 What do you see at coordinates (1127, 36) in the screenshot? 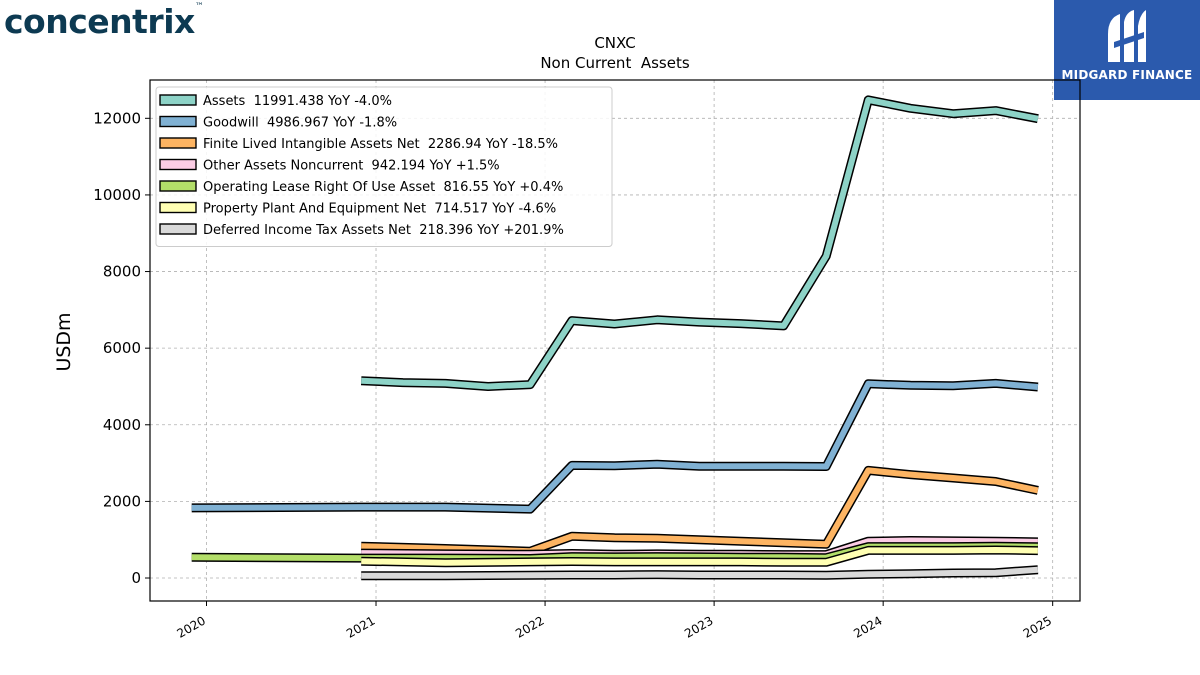
I see `midgard-emblem-icon` at bounding box center [1127, 36].